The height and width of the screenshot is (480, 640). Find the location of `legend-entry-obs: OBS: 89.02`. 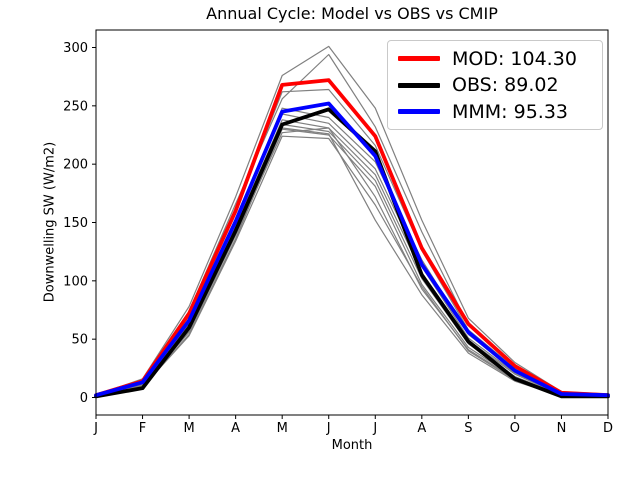

legend-entry-obs: OBS: 89.02 is located at coordinates (495, 85).